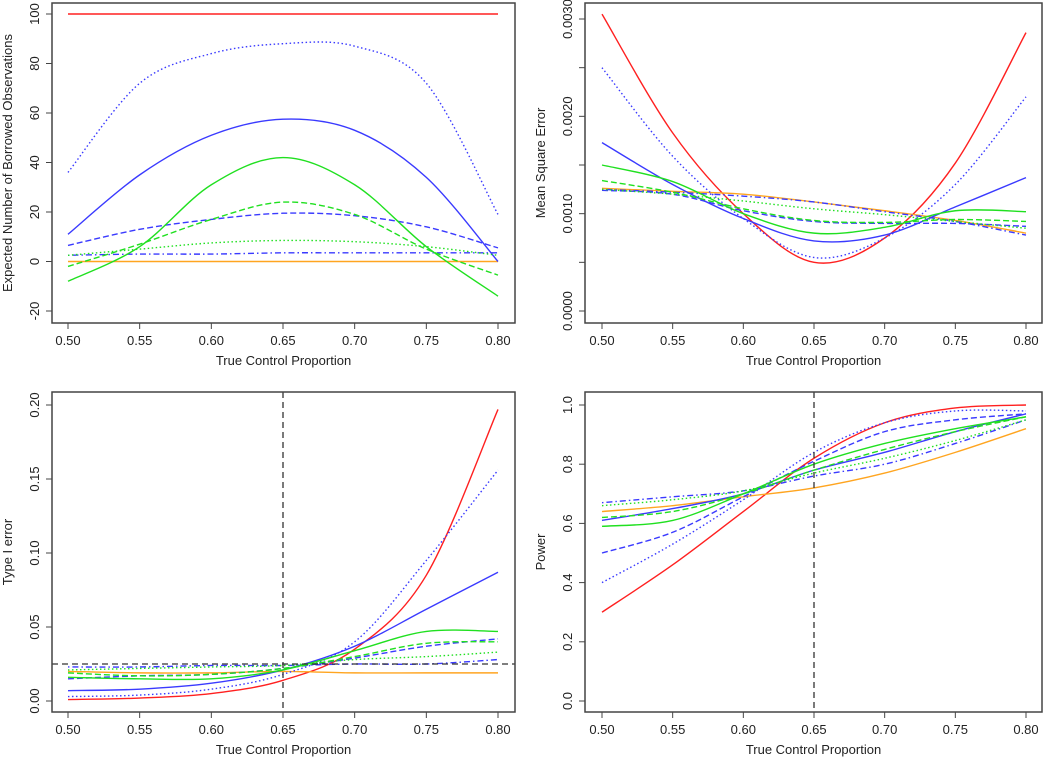  What do you see at coordinates (567, 116) in the screenshot?
I see `y-tick-label: 0.0020` at bounding box center [567, 116].